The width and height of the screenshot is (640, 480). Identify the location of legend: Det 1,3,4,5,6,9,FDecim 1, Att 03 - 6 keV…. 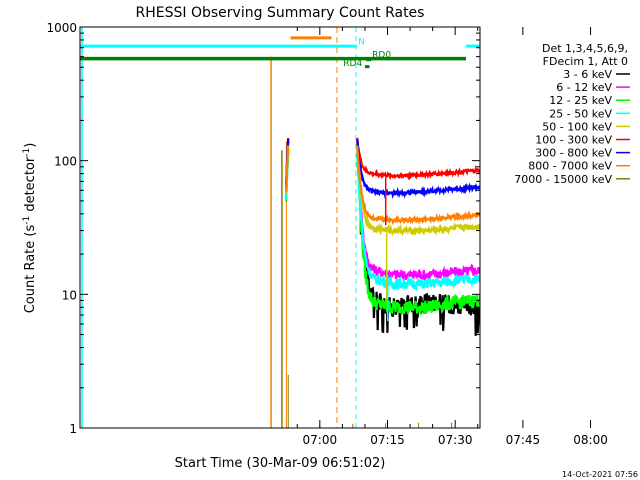
(572, 114).